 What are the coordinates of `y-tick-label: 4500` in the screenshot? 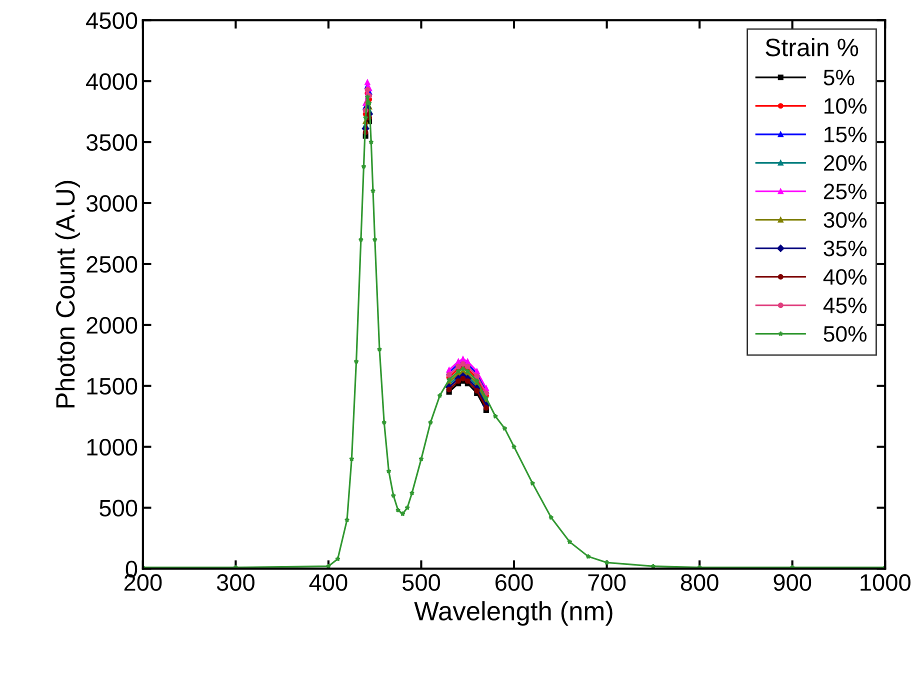 It's located at (112, 20).